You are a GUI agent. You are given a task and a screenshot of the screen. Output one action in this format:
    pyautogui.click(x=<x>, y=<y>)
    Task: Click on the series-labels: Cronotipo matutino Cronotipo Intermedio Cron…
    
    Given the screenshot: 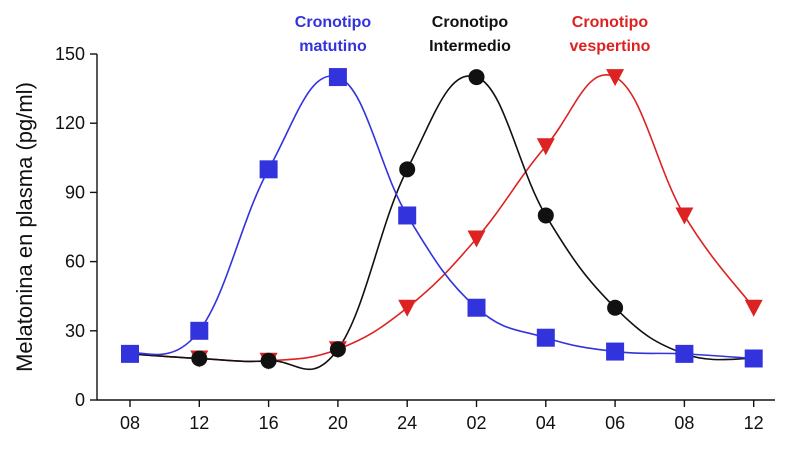 What is the action you would take?
    pyautogui.click(x=473, y=34)
    